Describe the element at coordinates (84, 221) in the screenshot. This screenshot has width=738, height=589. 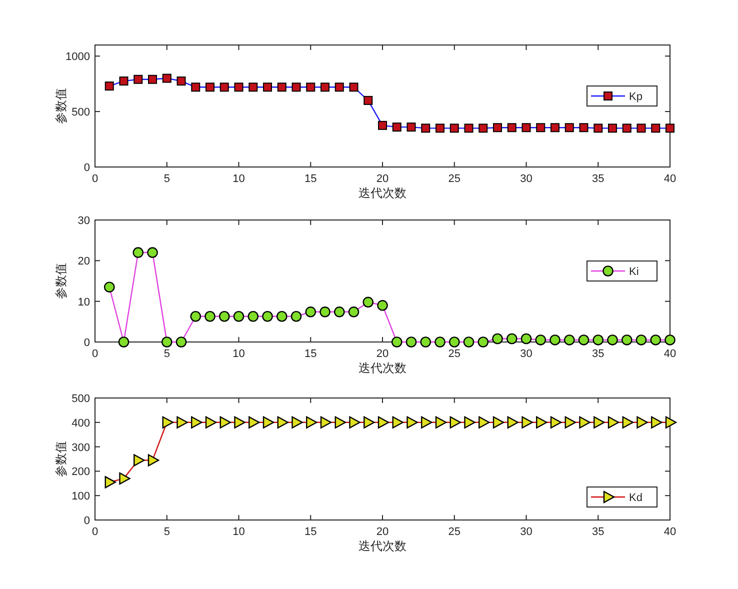
I see `y-tick-label: 30` at that location.